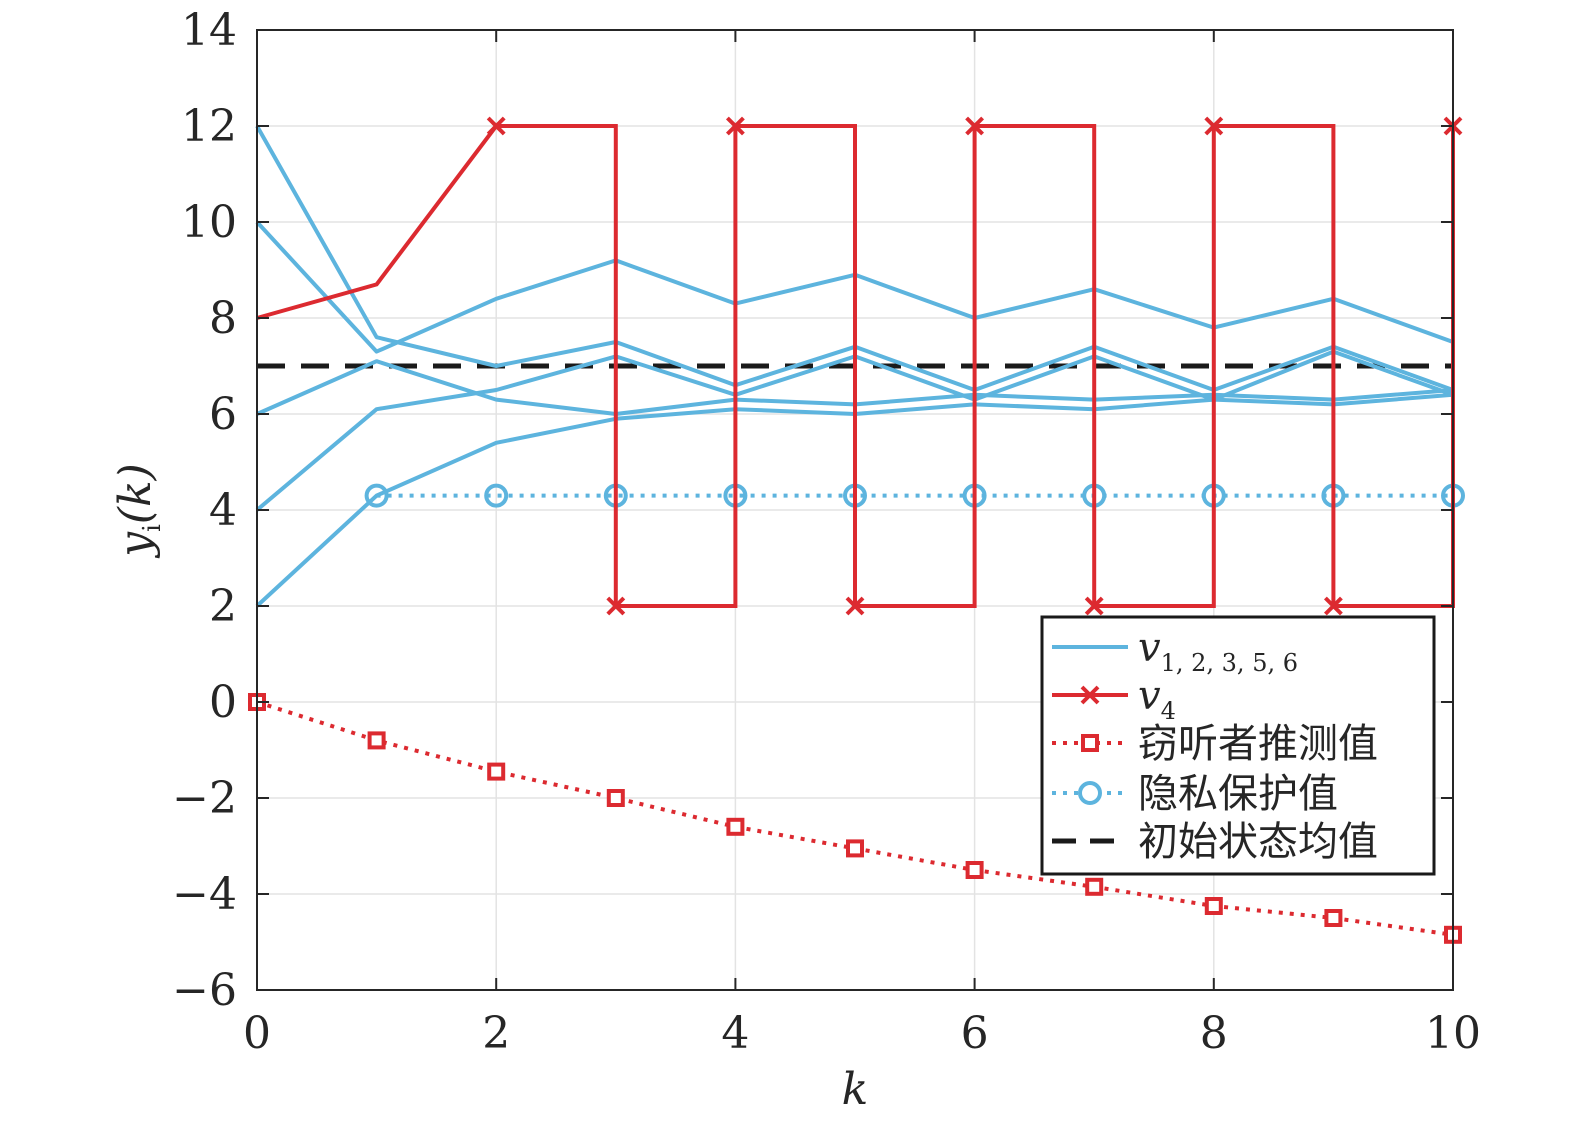 Image resolution: width=1575 pixels, height=1126 pixels. What do you see at coordinates (1238, 794) in the screenshot?
I see `legend-label: 隐私保护值` at bounding box center [1238, 794].